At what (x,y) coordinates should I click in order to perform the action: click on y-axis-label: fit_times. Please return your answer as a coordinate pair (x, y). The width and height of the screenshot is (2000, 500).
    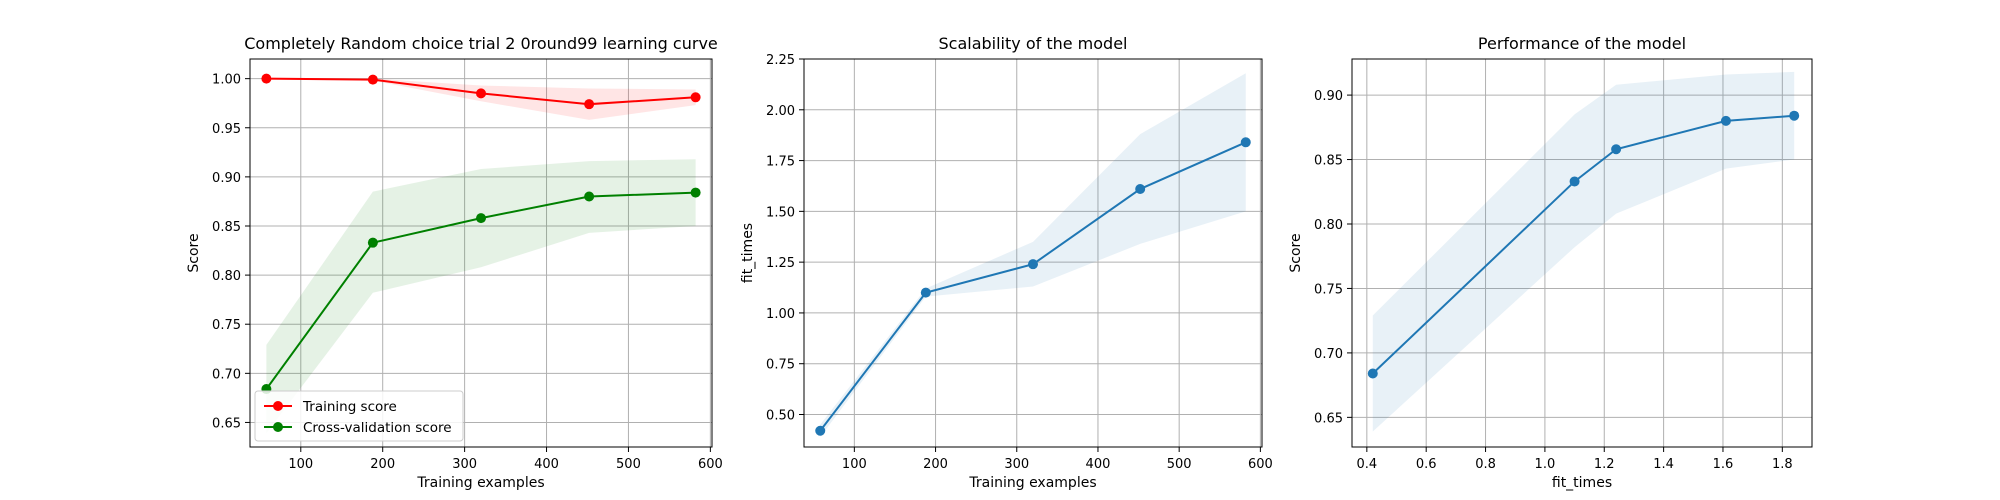
    Looking at the image, I should click on (748, 253).